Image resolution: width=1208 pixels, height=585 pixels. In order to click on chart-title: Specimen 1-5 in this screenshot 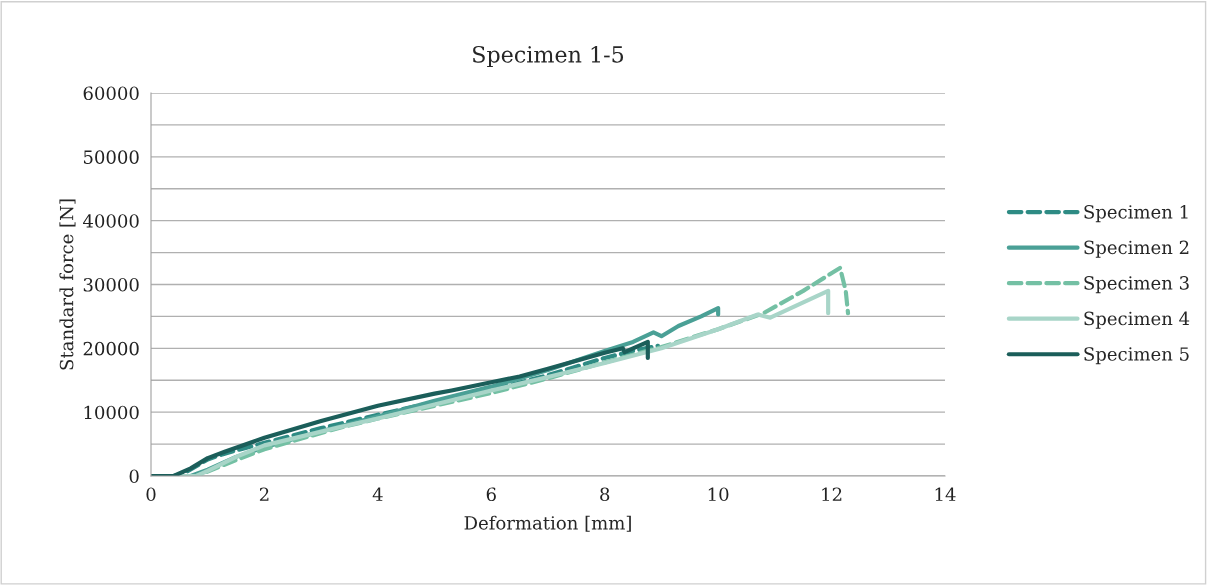, I will do `click(548, 56)`.